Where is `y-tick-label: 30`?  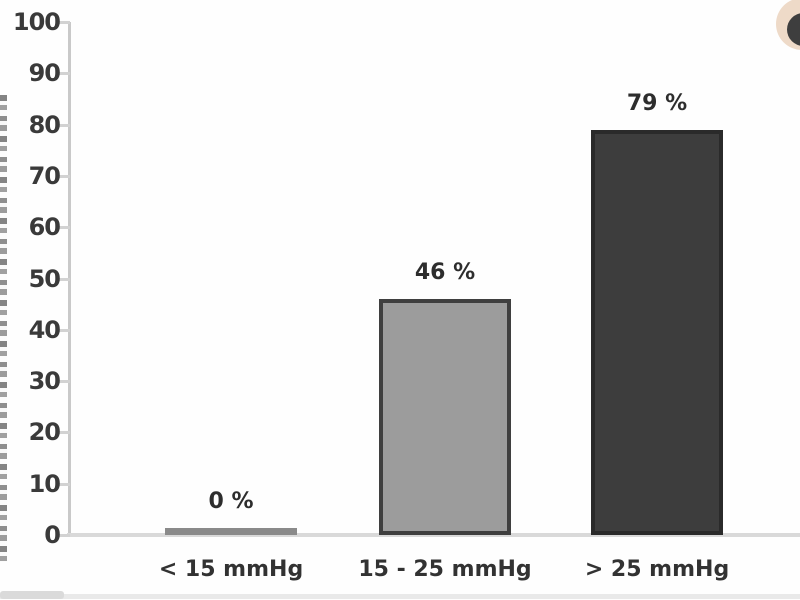
y-tick-label: 30 is located at coordinates (44, 381).